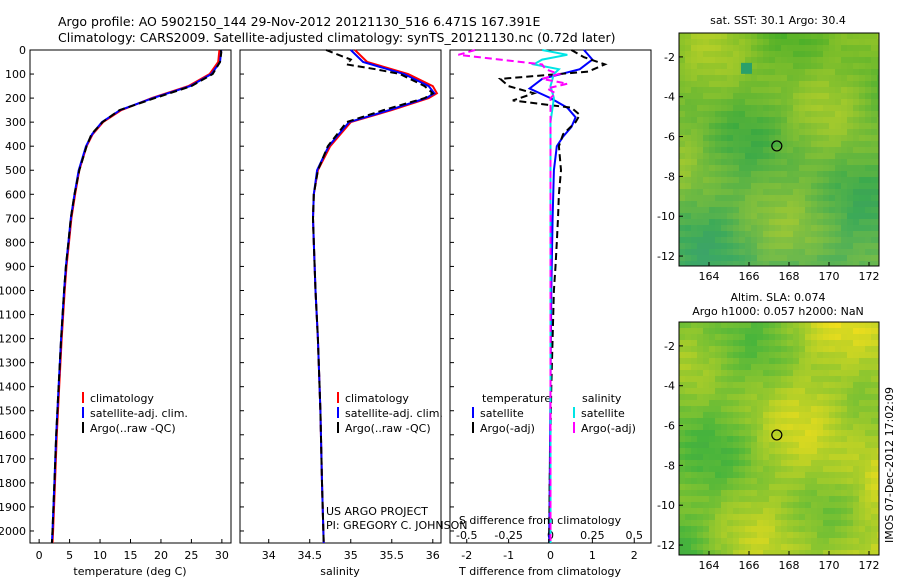 Image resolution: width=900 pixels, height=580 pixels. What do you see at coordinates (779, 149) in the screenshot?
I see `sst-heatmap-cells` at bounding box center [779, 149].